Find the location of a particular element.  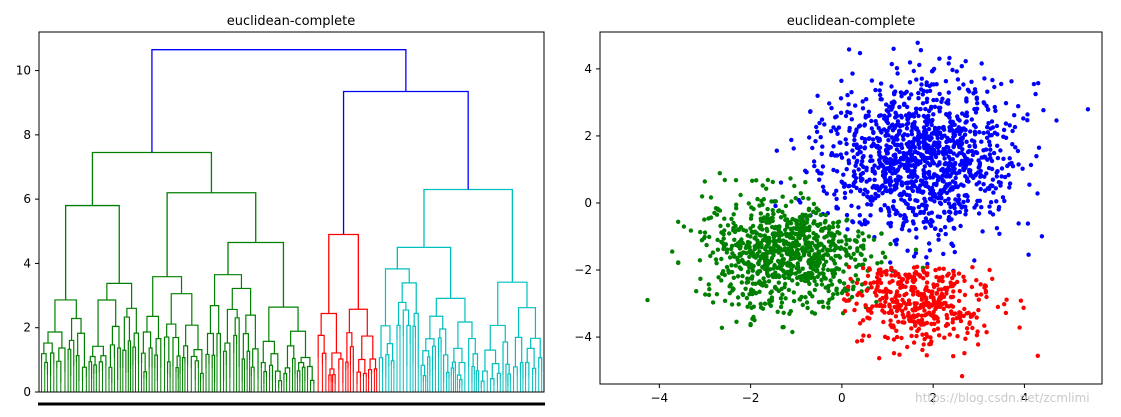

y-tick-label: 6 is located at coordinates (27, 199).